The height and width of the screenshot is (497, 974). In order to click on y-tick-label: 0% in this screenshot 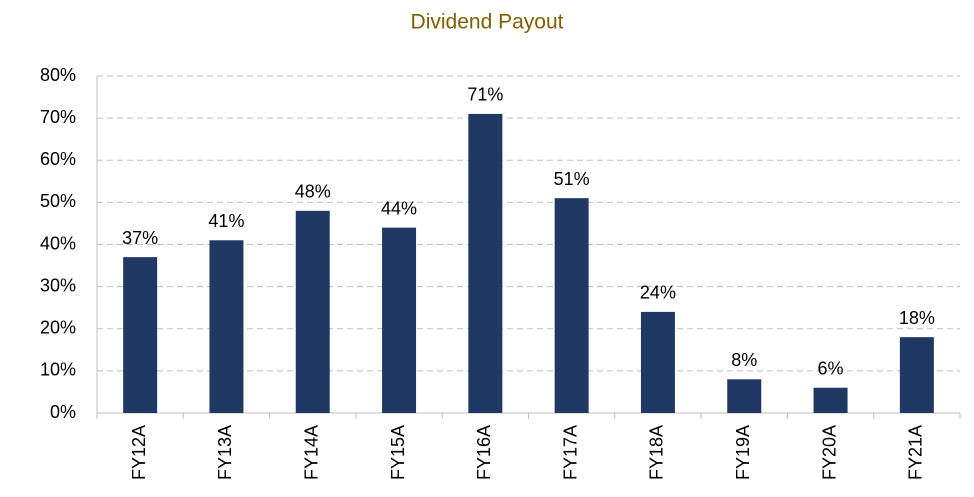, I will do `click(63, 412)`.